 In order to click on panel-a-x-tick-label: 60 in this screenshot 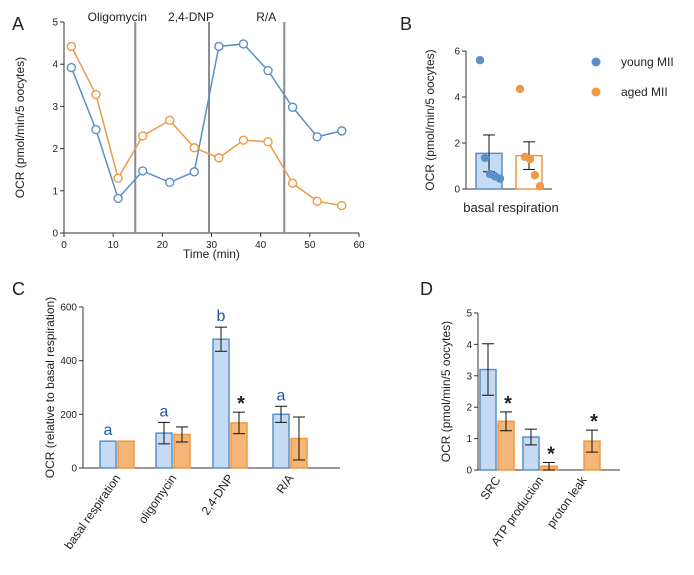, I will do `click(359, 245)`.